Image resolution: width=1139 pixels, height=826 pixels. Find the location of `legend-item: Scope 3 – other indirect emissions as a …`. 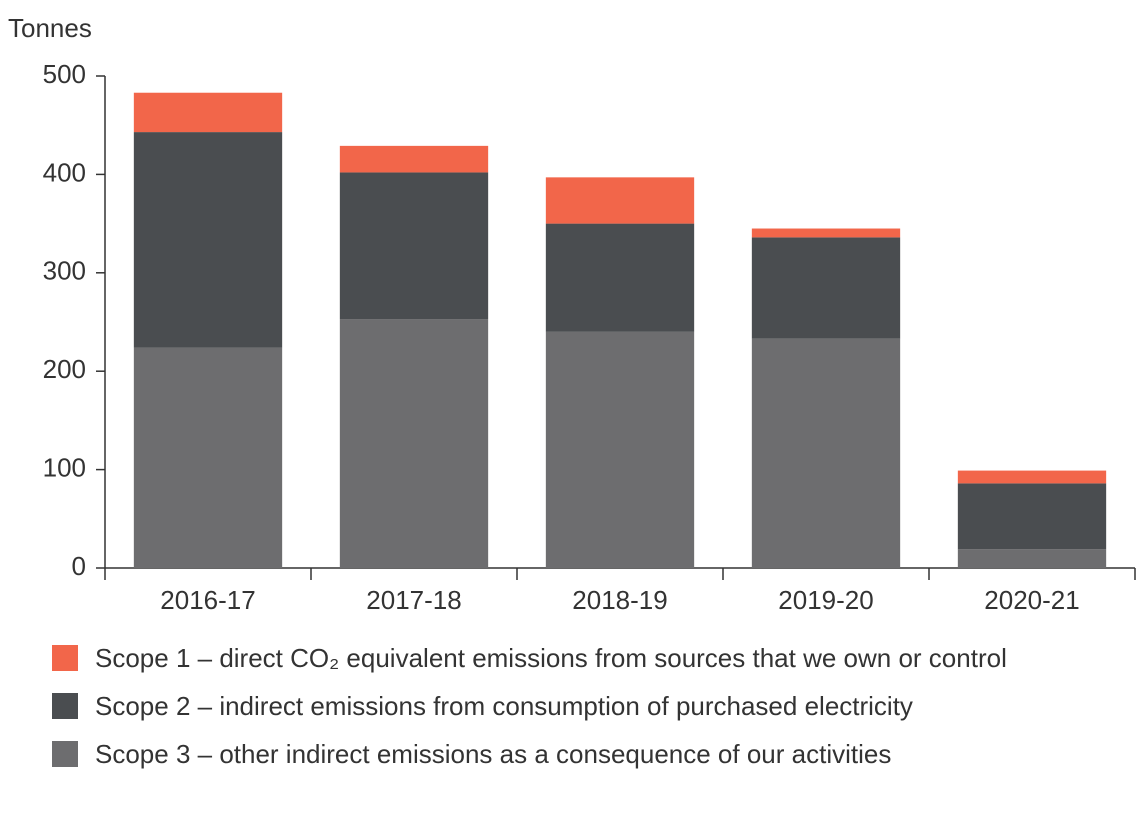

legend-item: Scope 3 – other indirect emissions as a … is located at coordinates (593, 754).